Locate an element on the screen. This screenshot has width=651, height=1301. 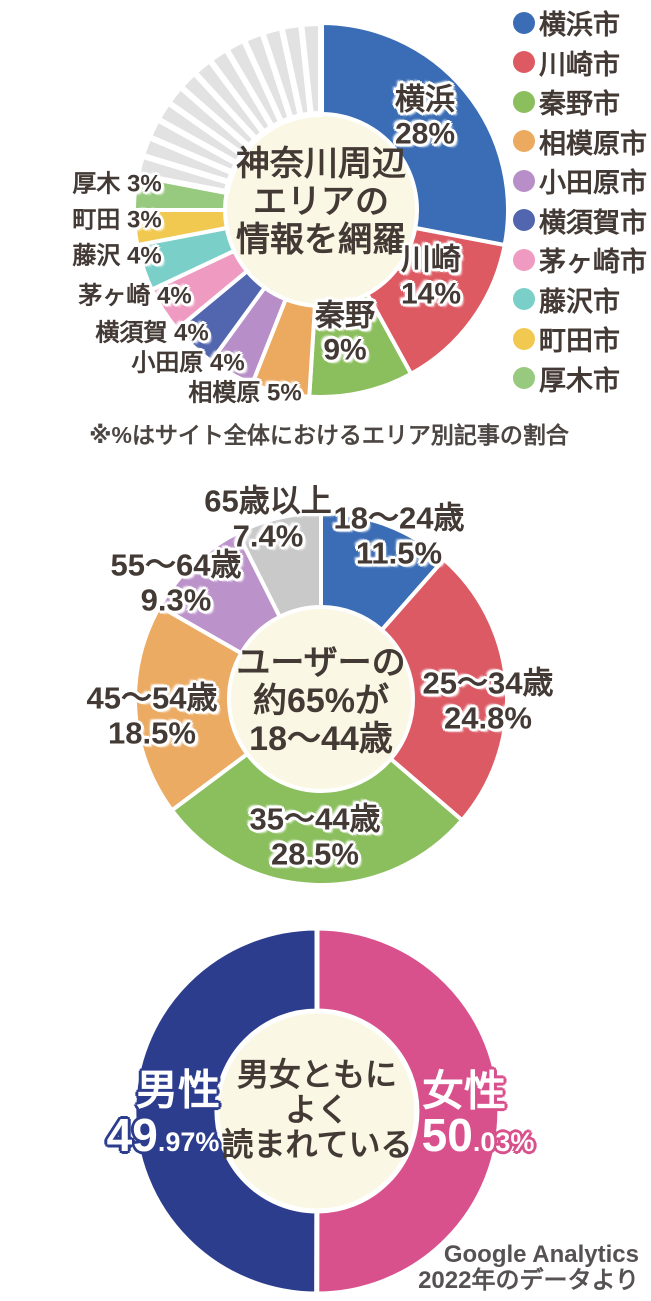
callout-text: 横須賀 4% is located at coordinates (152, 333).